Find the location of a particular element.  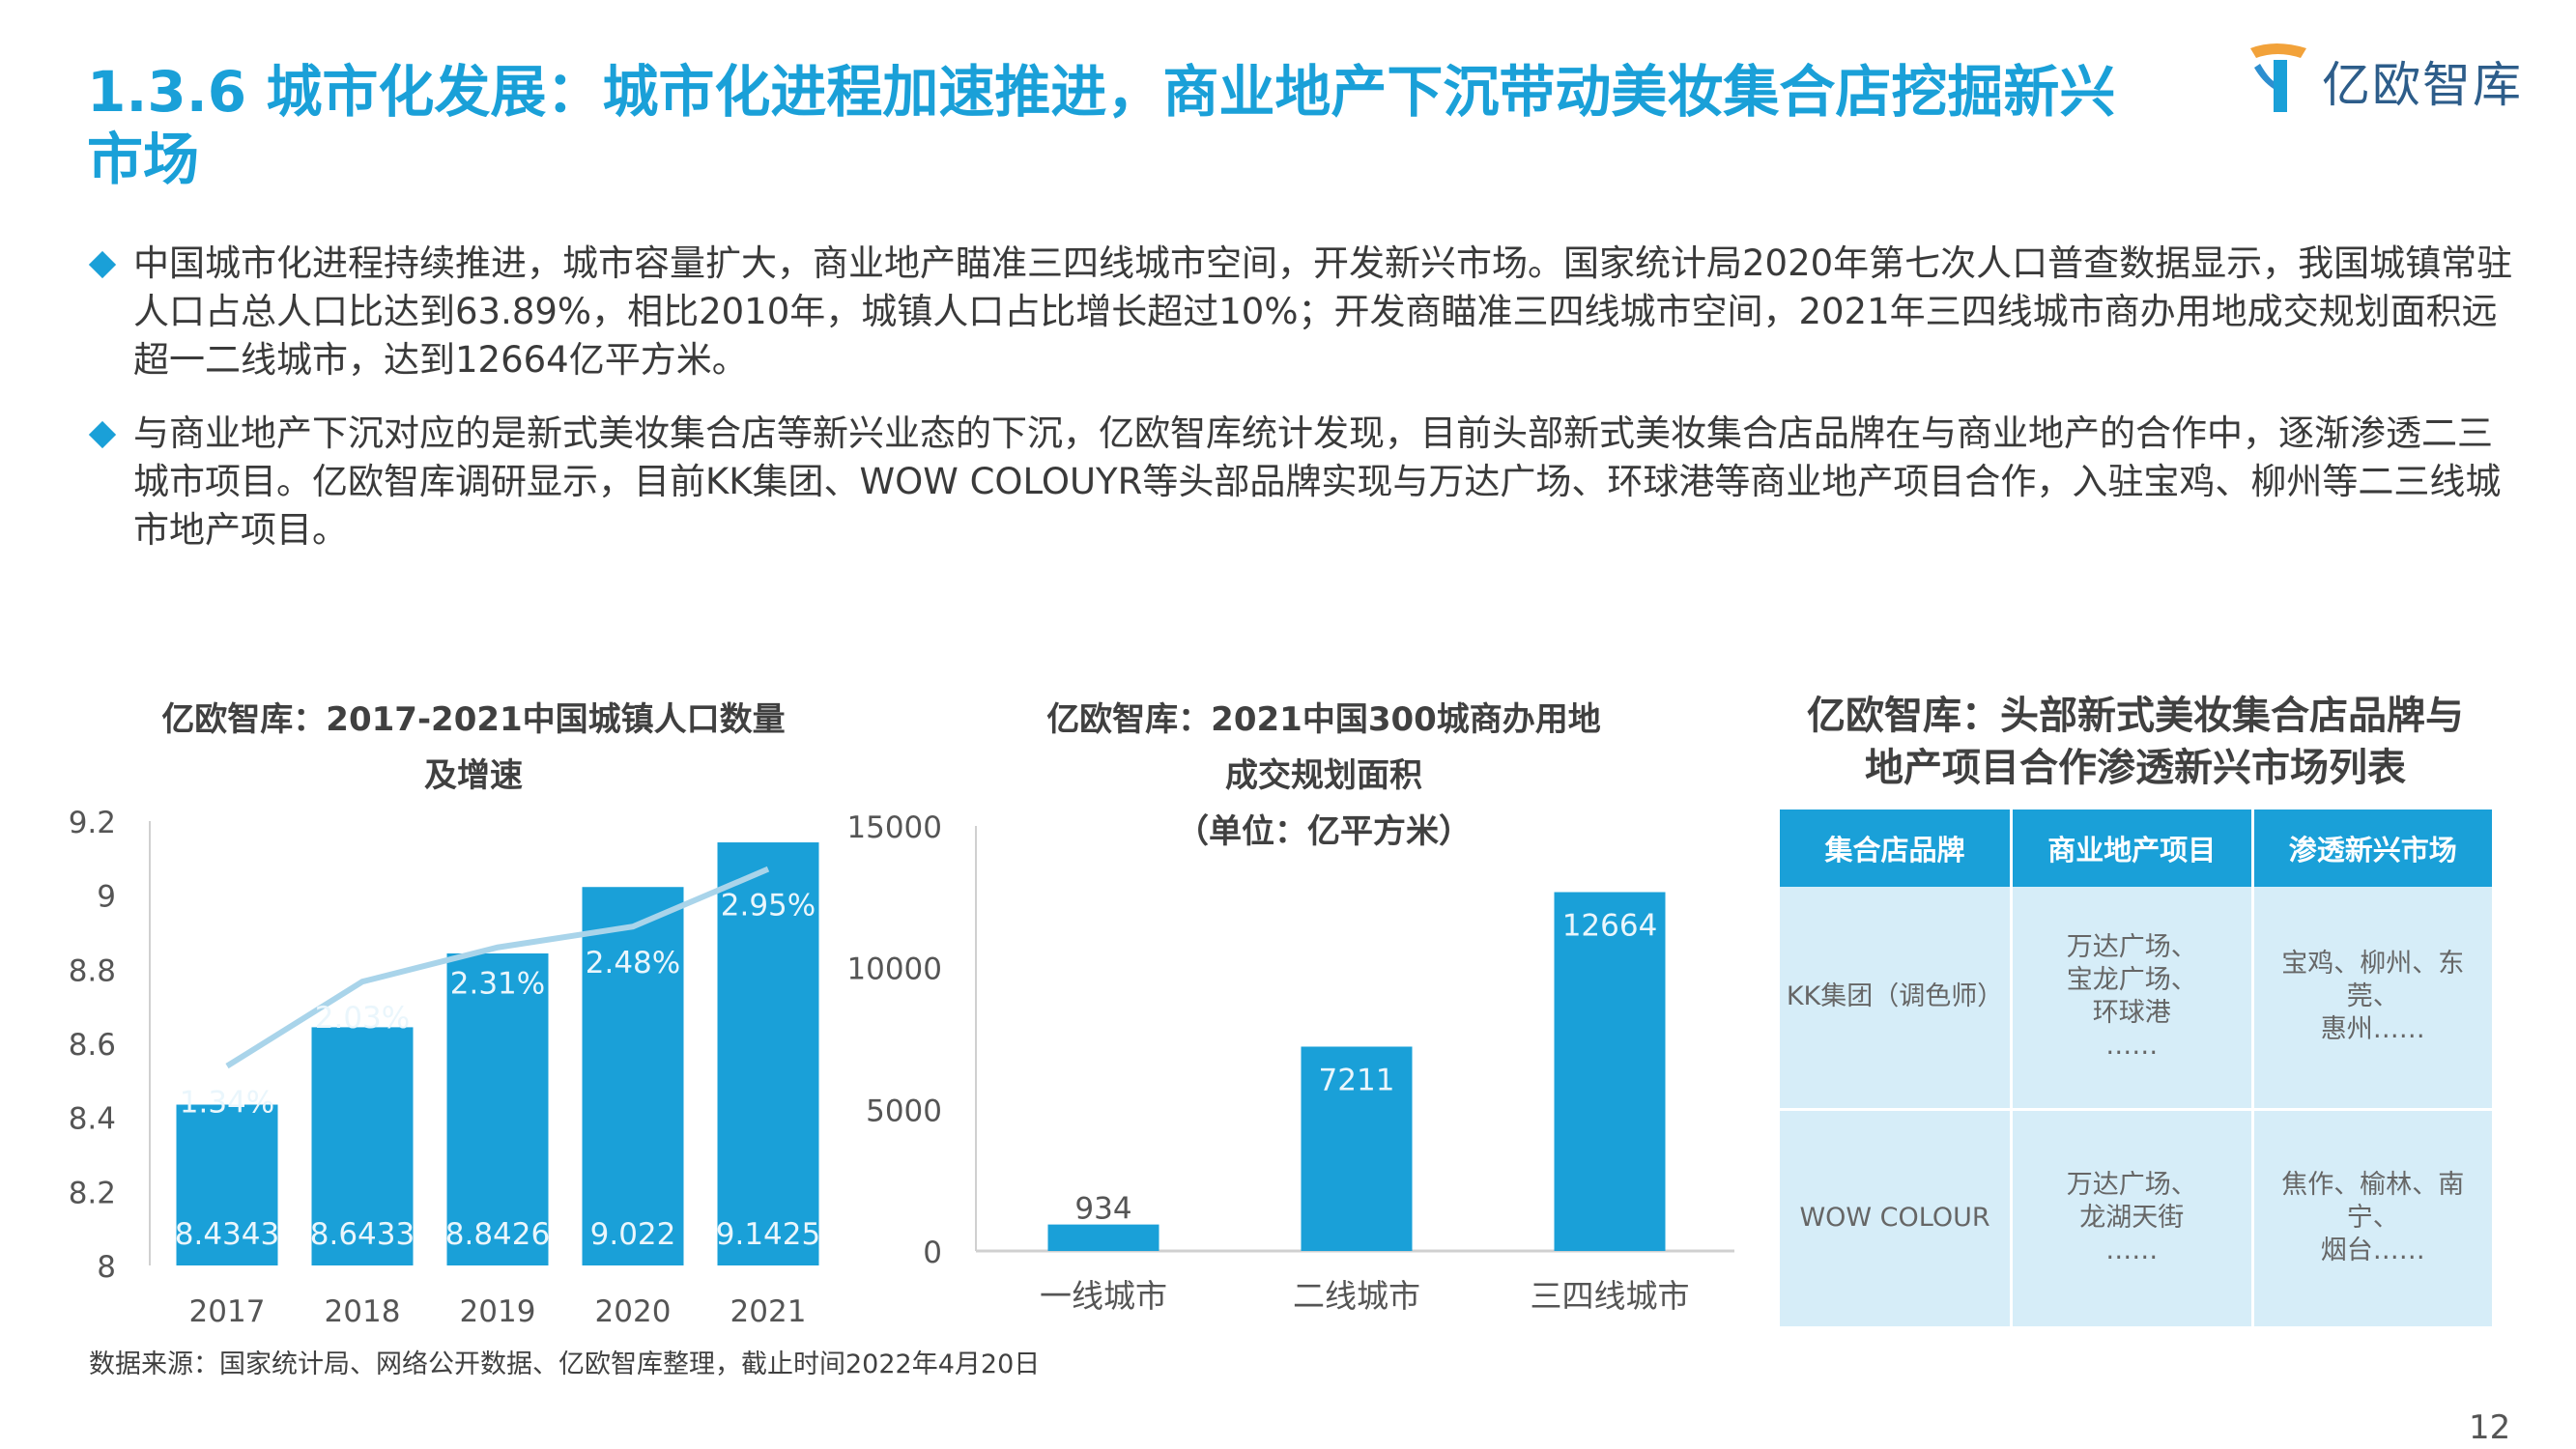

value-label: 8.8426 is located at coordinates (498, 1234).